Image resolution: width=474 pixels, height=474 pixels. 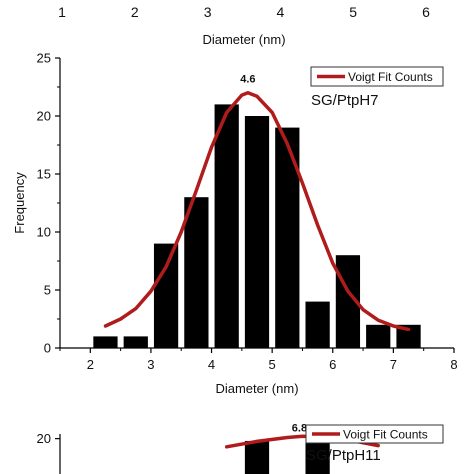 I want to click on y-axis-title: Frequency, so click(x=19, y=203).